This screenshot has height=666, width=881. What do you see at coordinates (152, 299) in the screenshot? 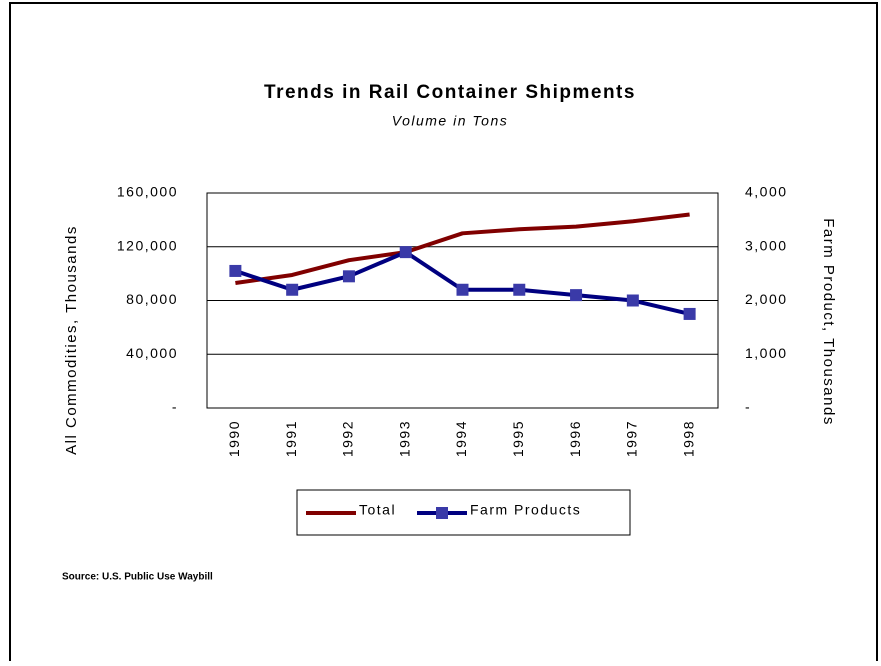
I see `y-tick-label: 80,000` at bounding box center [152, 299].